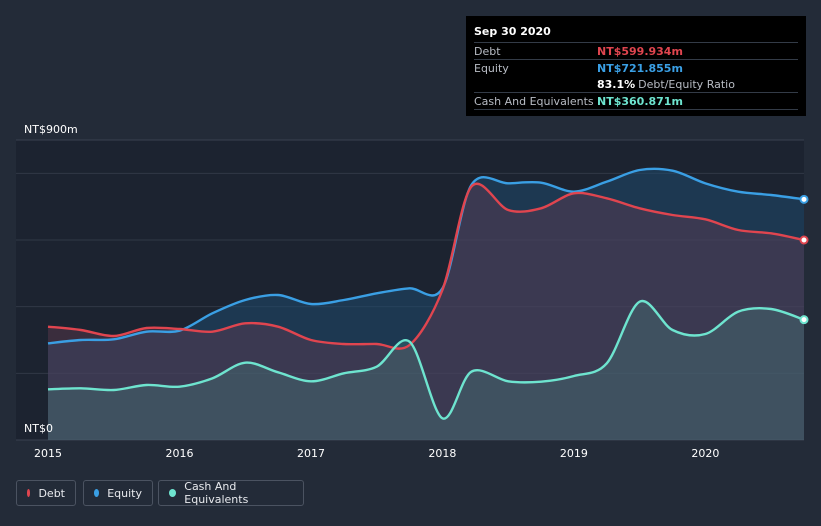 The width and height of the screenshot is (821, 526). I want to click on y-axis-bottom-label: NT$0, so click(38, 428).